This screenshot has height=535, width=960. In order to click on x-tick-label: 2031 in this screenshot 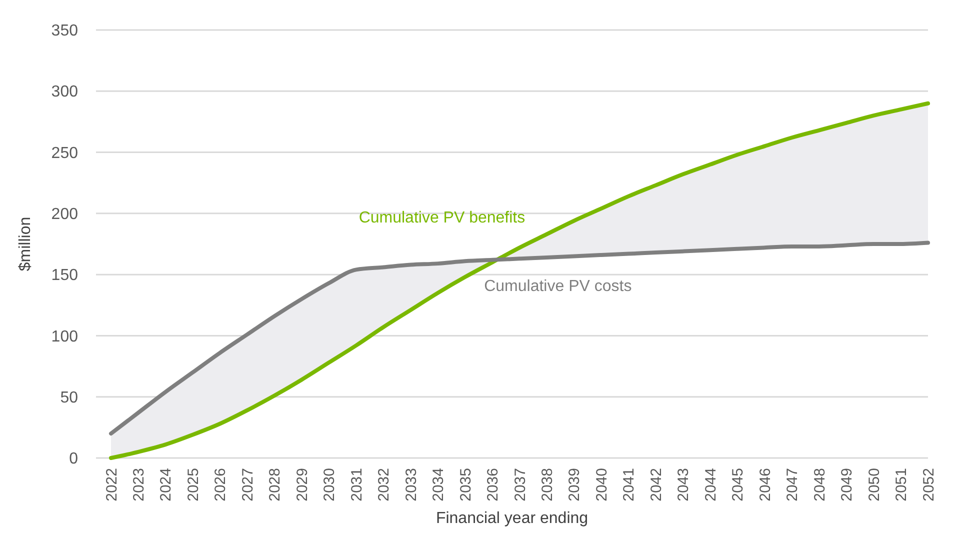, I will do `click(357, 485)`.